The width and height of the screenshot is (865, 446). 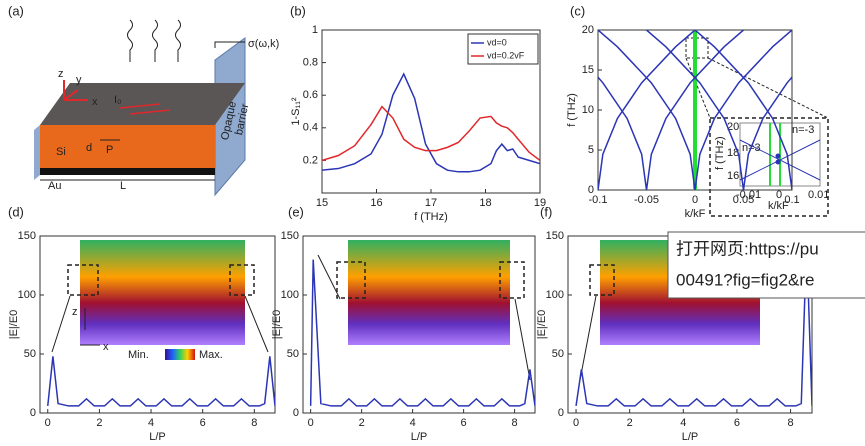 What do you see at coordinates (296, 111) in the screenshot?
I see `y-axis-label: 1-S₁₁²` at bounding box center [296, 111].